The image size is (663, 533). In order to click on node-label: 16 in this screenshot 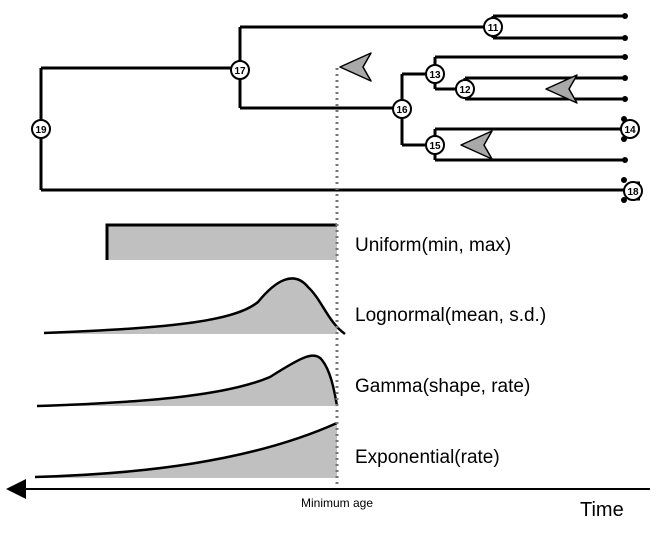, I will do `click(402, 110)`.